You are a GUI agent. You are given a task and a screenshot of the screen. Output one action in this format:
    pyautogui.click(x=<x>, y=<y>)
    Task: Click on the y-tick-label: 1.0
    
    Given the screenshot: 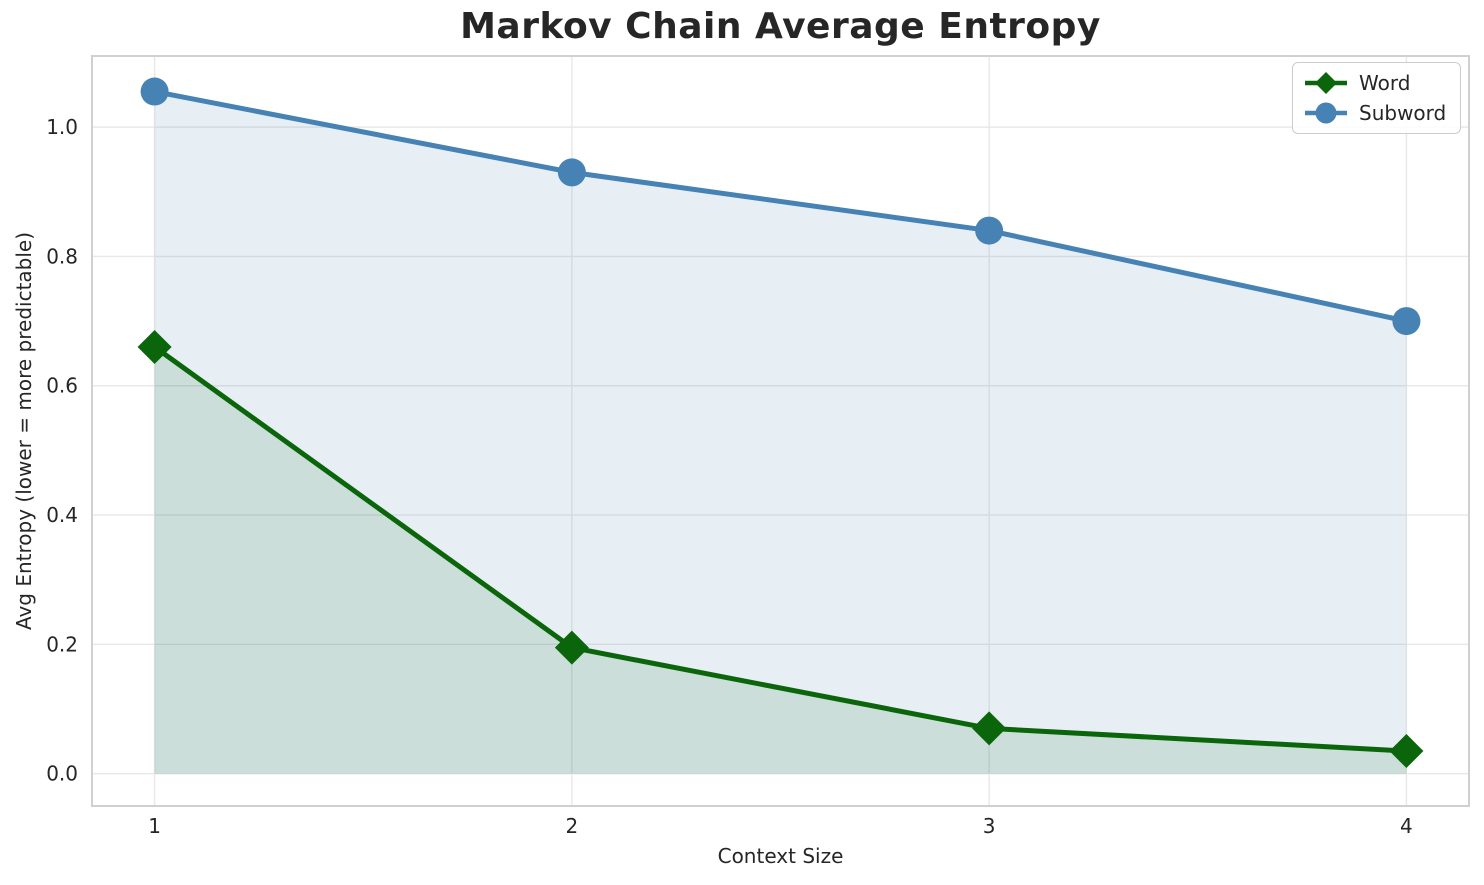 What is the action you would take?
    pyautogui.click(x=62, y=127)
    